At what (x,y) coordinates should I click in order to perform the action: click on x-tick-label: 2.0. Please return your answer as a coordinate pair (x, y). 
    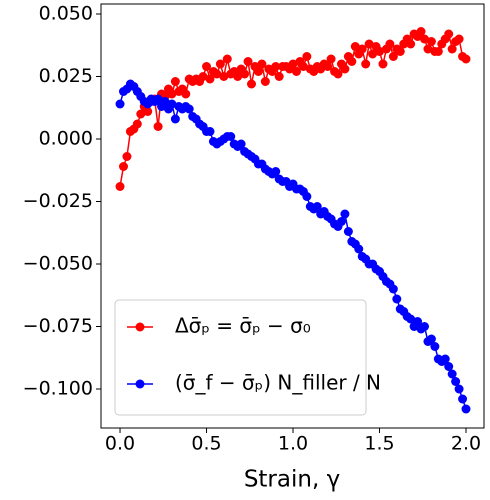
    Looking at the image, I should click on (466, 444).